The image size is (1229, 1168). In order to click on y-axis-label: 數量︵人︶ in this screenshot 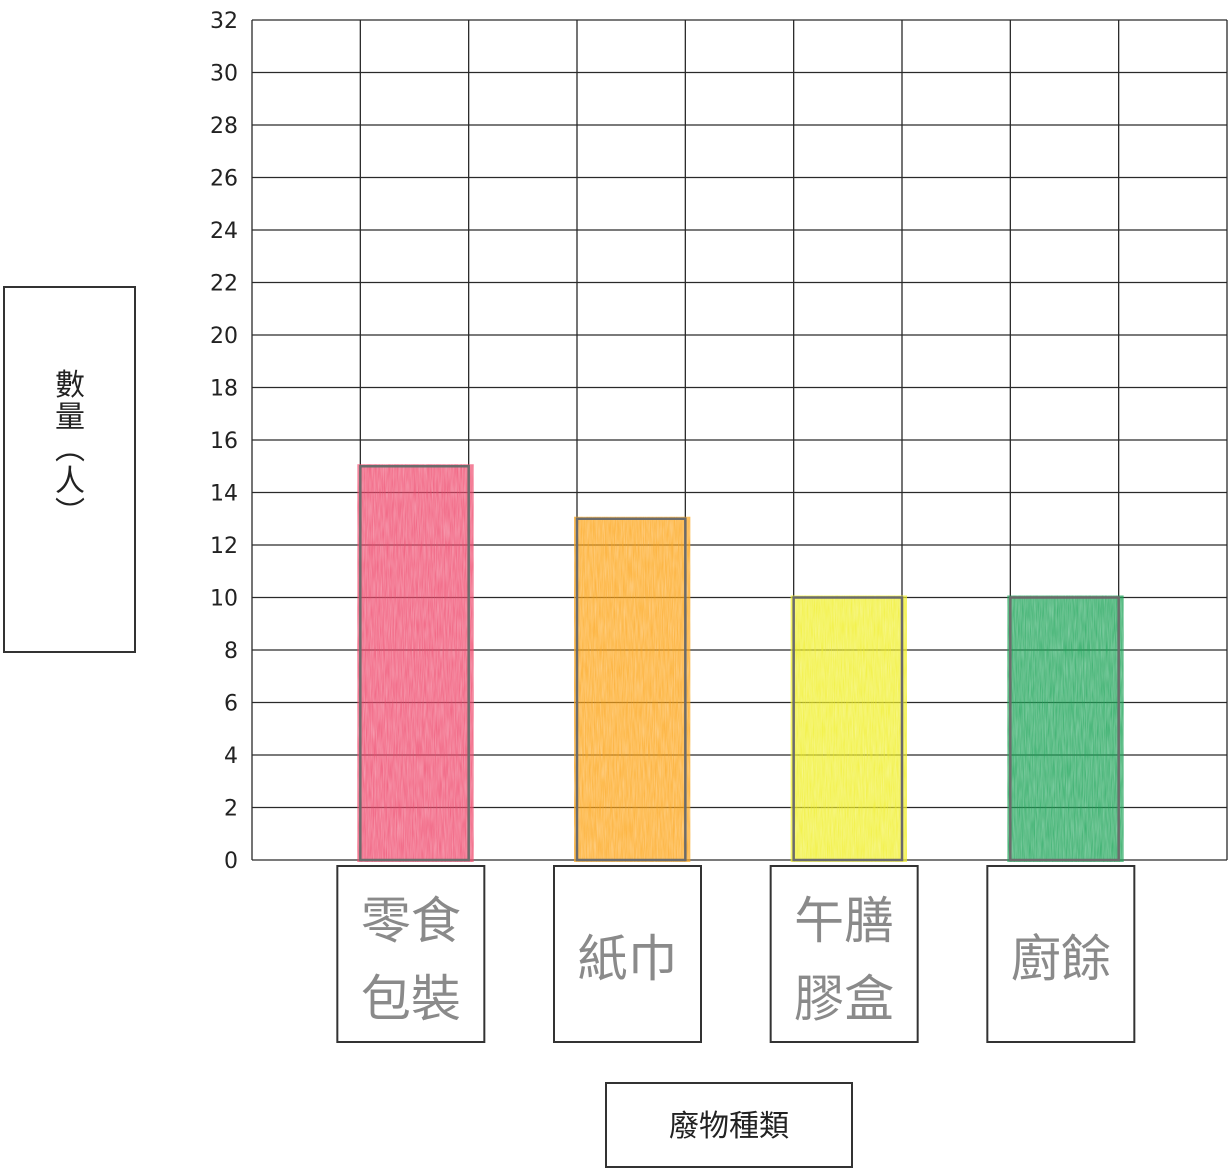, I will do `click(70, 449)`.